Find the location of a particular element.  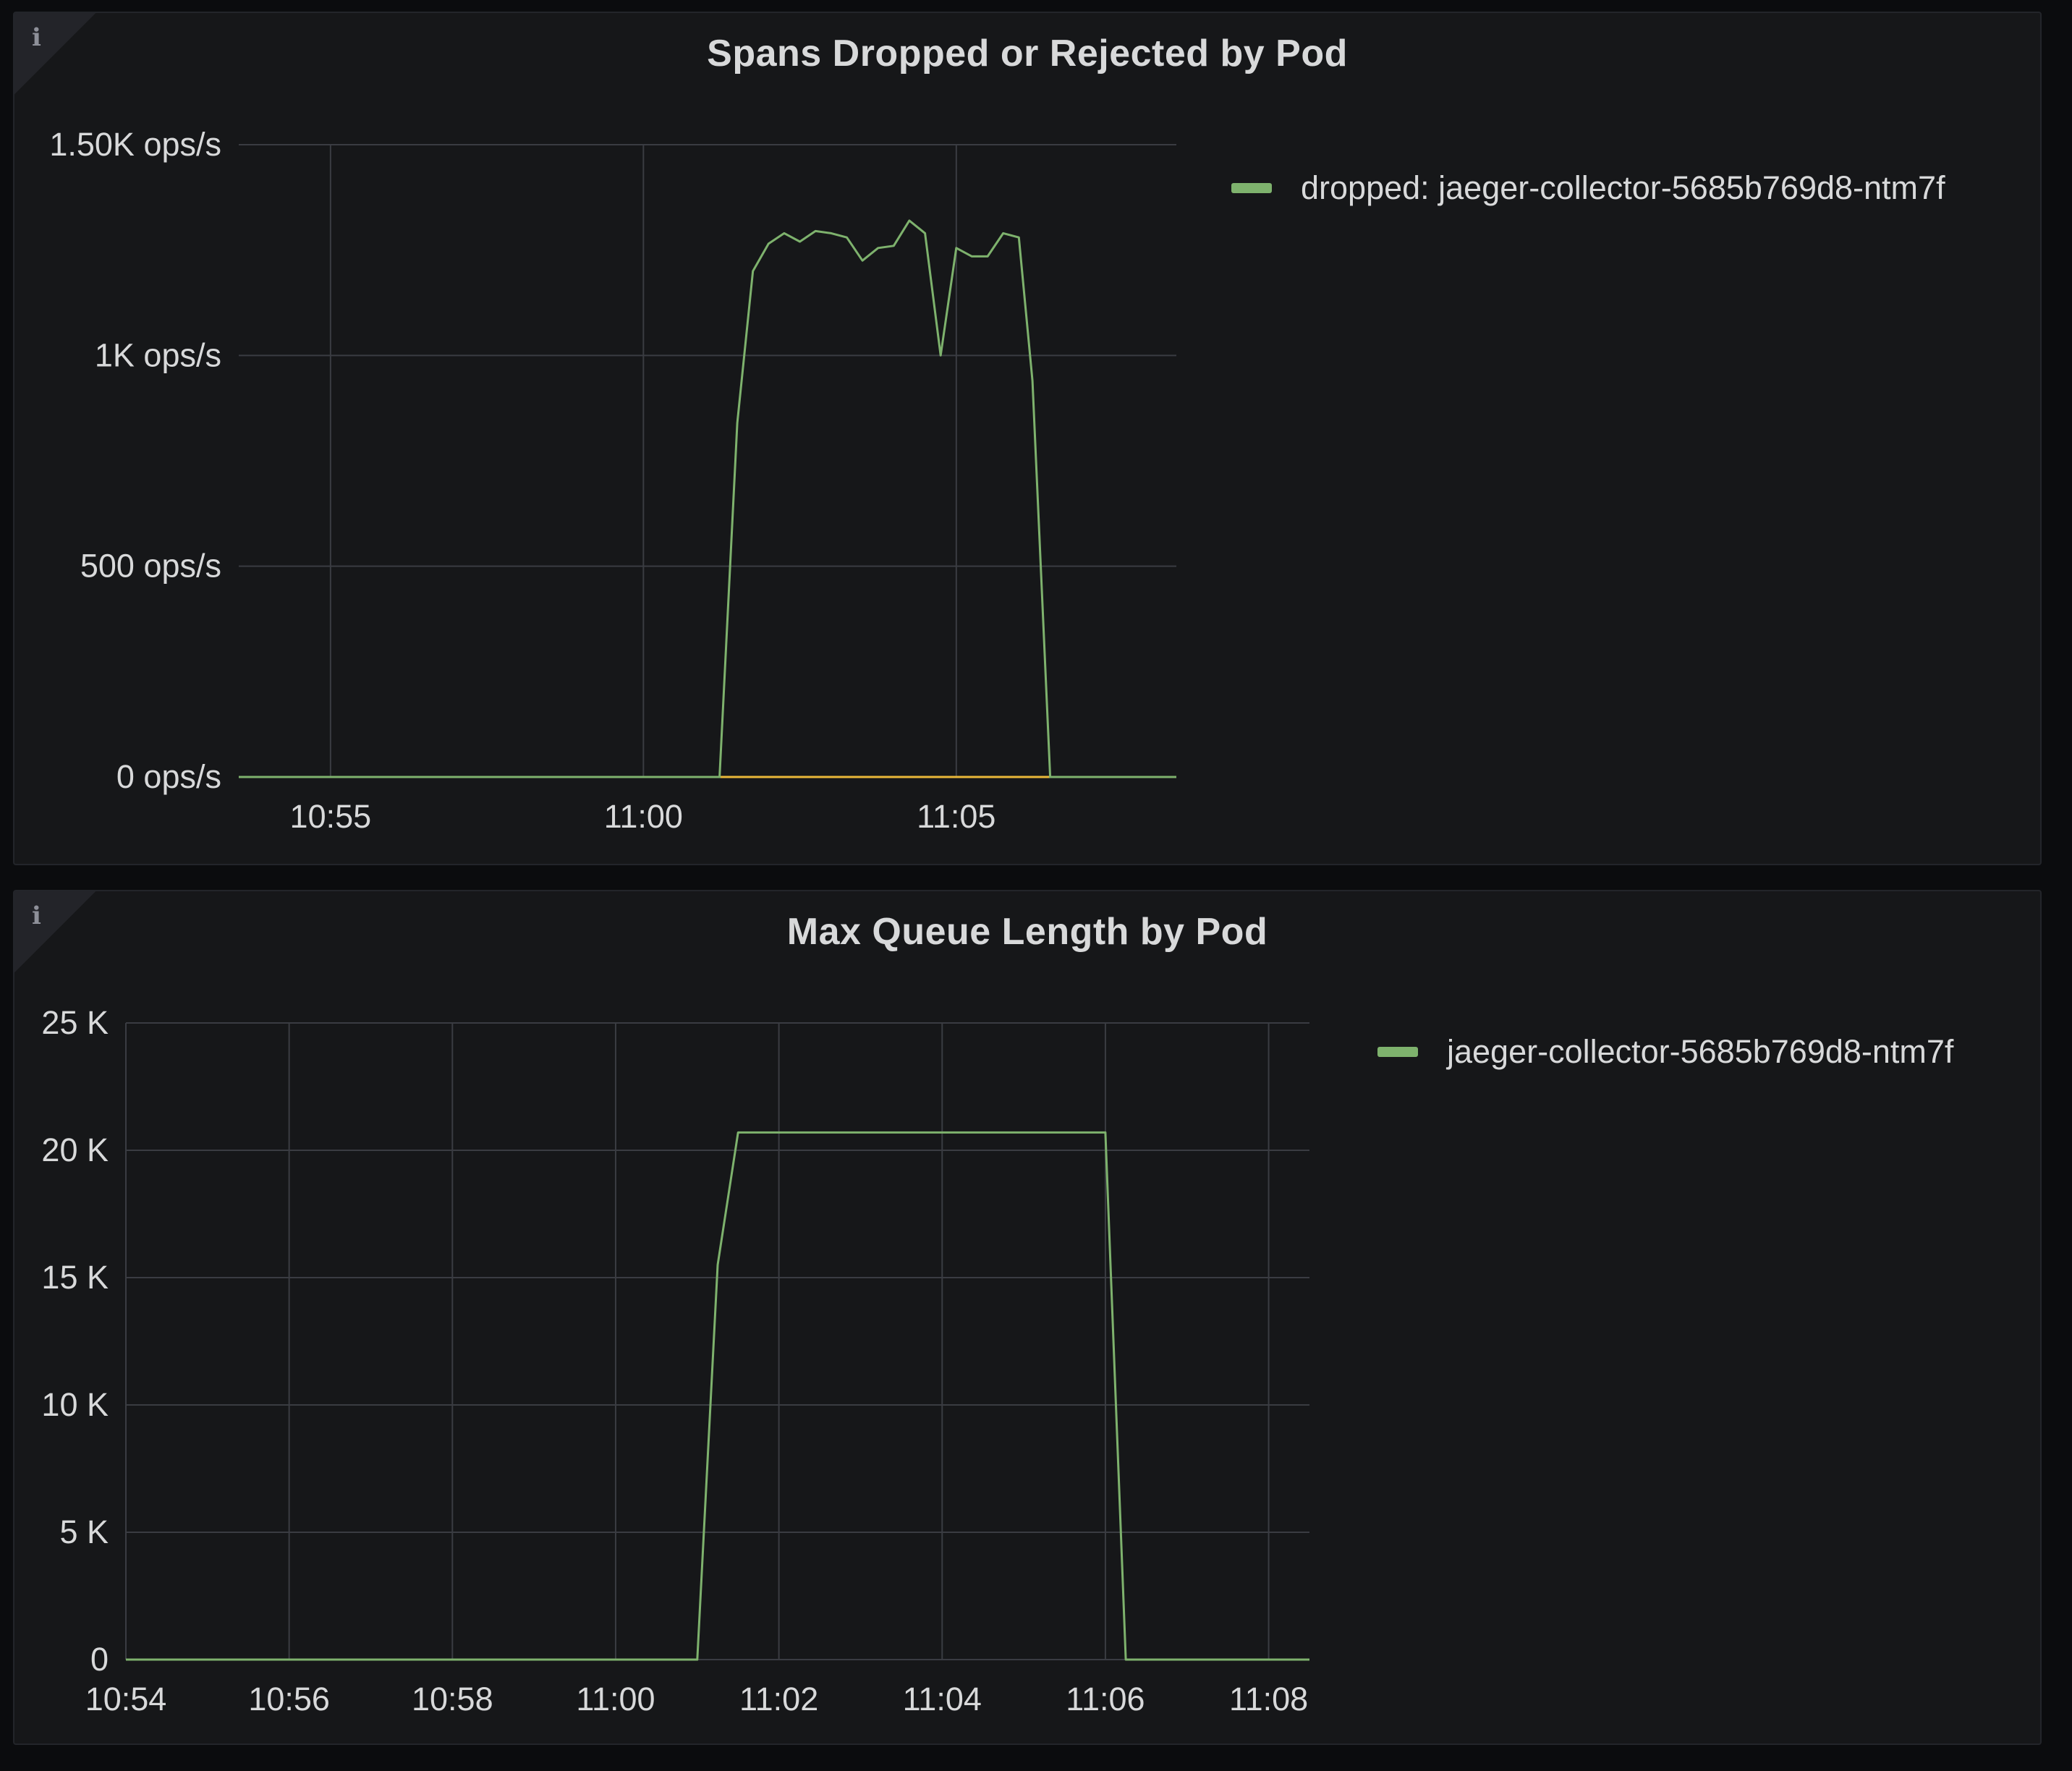

x-tick-label: 11:02 is located at coordinates (778, 1699).